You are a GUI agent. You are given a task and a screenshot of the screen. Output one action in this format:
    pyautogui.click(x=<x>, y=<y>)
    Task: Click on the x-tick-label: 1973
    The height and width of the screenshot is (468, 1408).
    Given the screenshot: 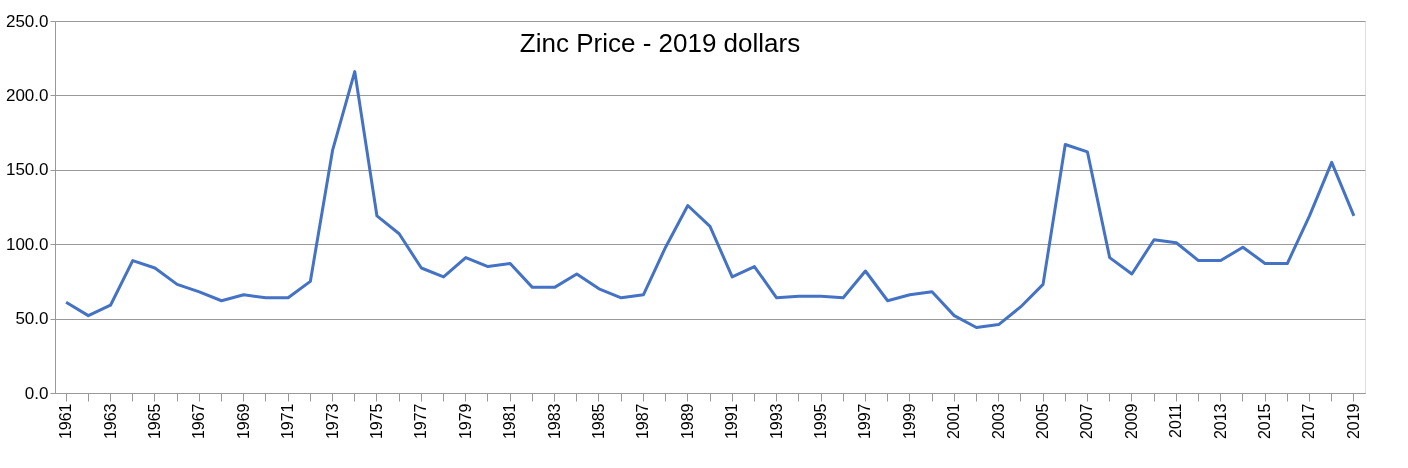 What is the action you would take?
    pyautogui.click(x=332, y=421)
    